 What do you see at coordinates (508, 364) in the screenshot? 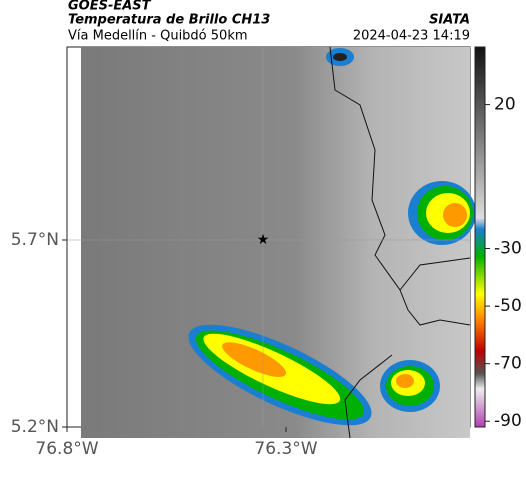
I see `colorbar-tick-label: -70` at bounding box center [508, 364].